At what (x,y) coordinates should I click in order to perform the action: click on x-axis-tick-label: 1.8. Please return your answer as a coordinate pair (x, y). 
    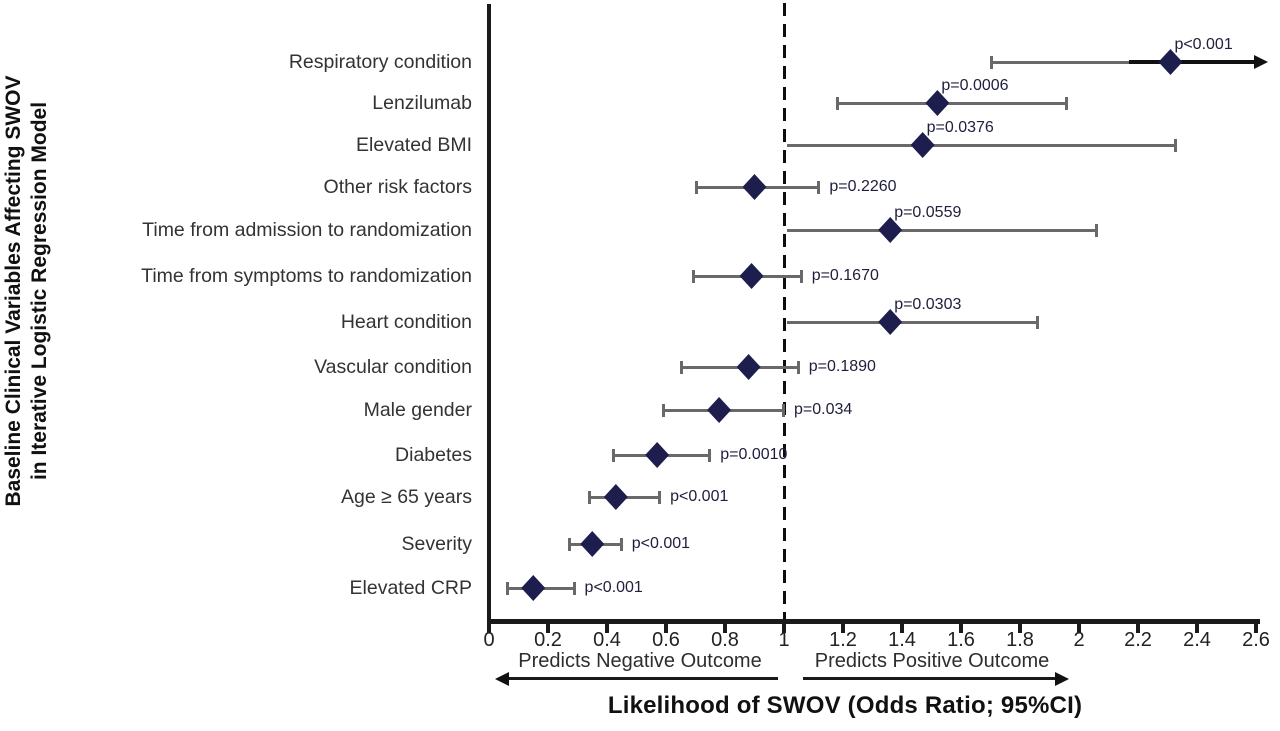
    Looking at the image, I should click on (1020, 640).